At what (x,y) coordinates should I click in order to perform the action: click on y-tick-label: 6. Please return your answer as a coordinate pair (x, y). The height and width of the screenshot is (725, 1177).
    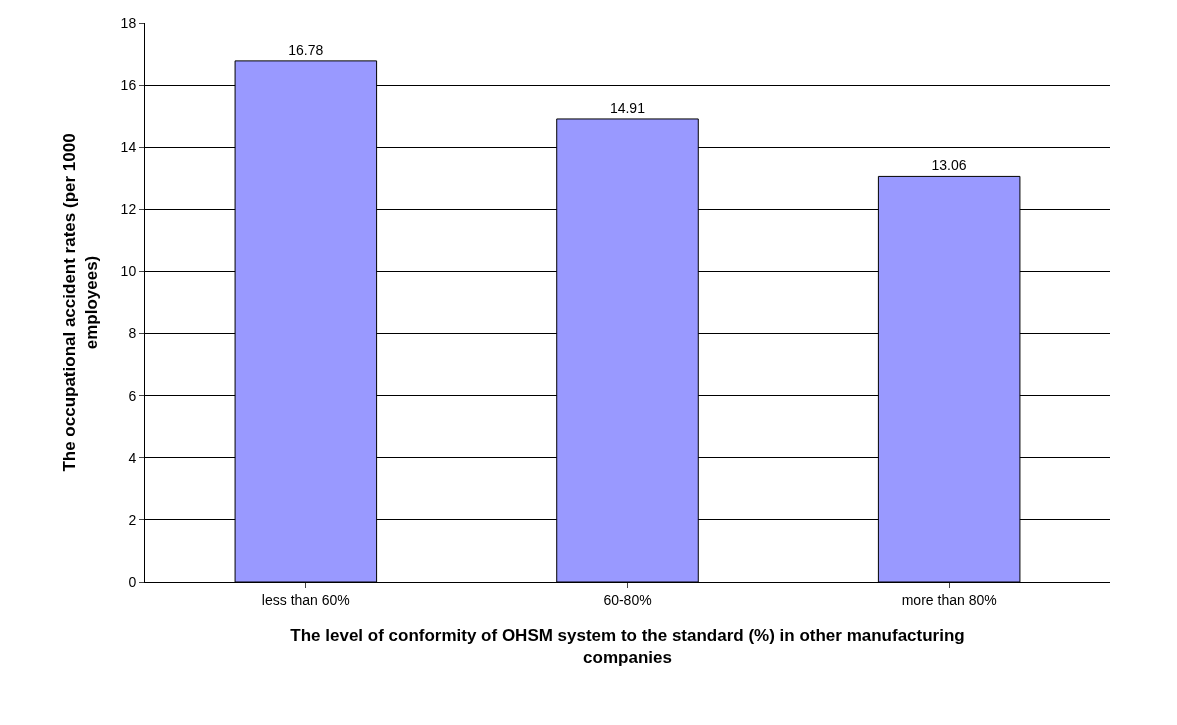
    Looking at the image, I should click on (132, 395).